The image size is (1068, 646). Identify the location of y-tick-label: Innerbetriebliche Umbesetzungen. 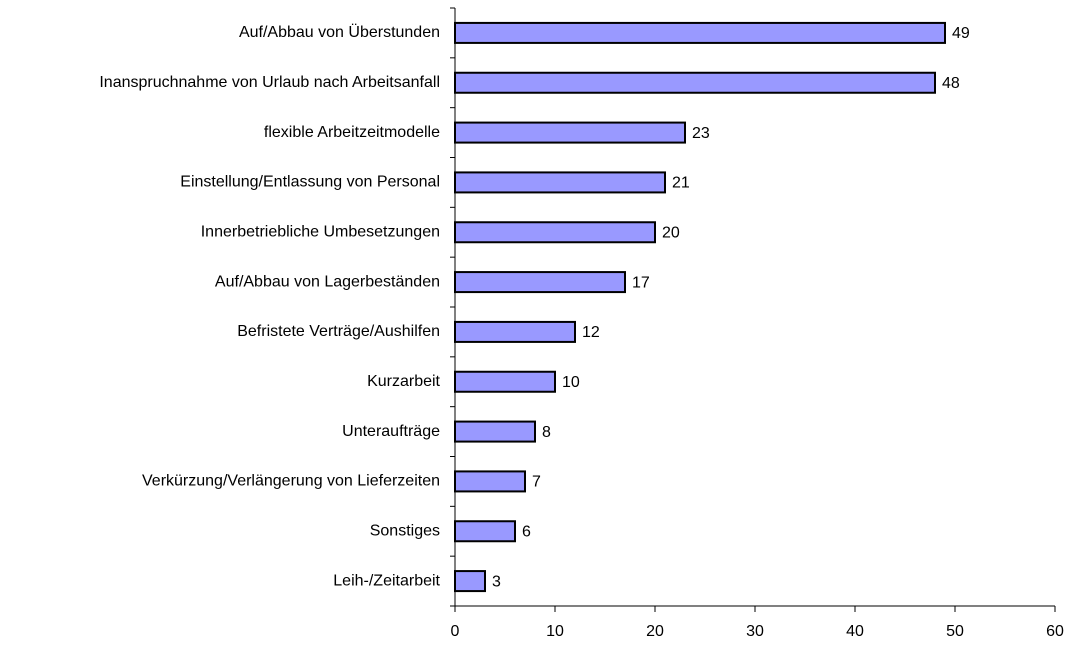
(320, 231).